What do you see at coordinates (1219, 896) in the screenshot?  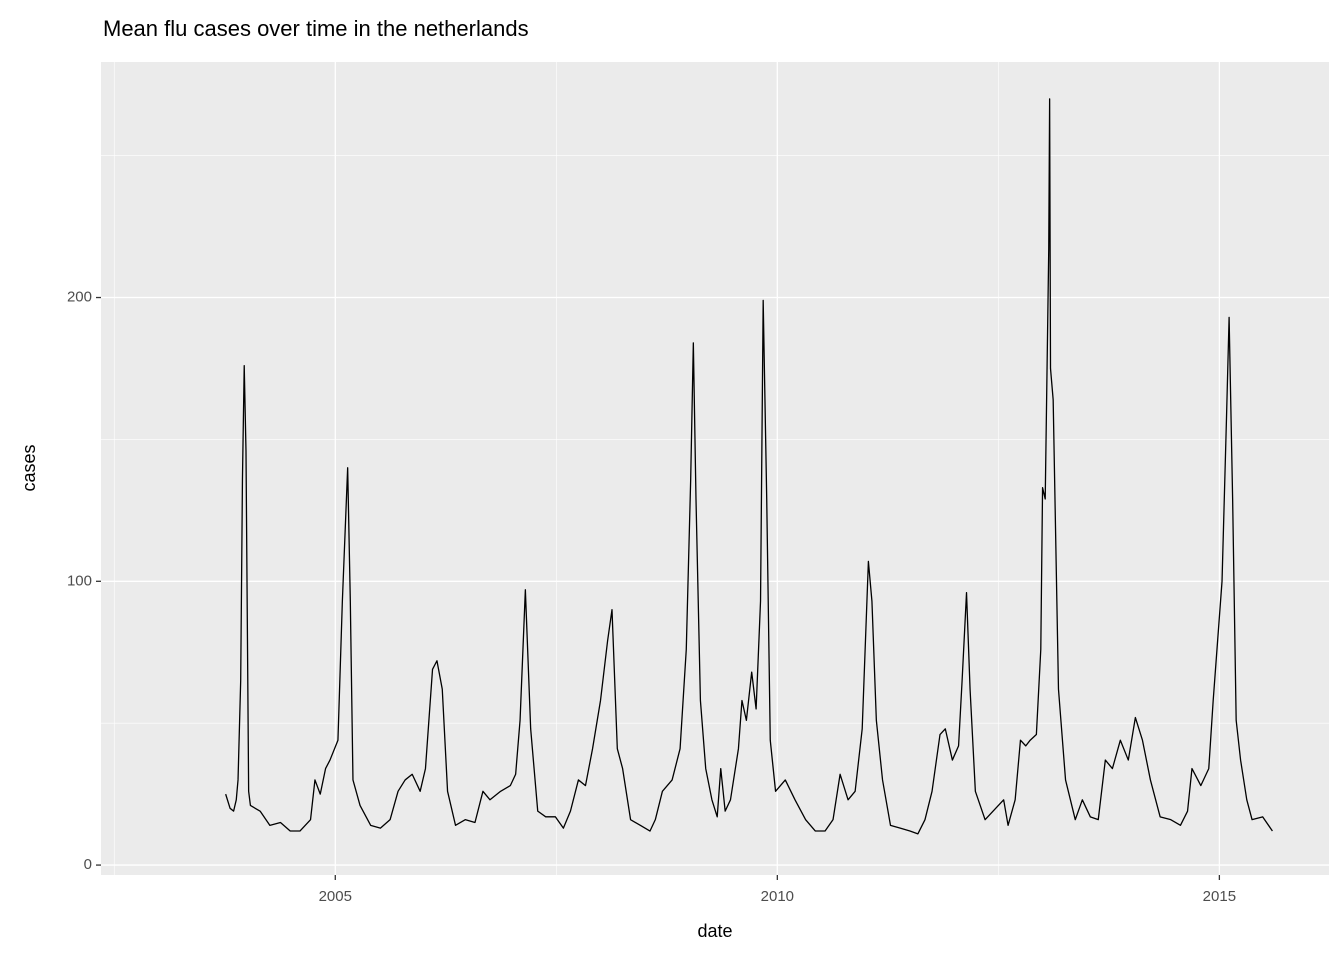 I see `x-tick-label: 2015` at bounding box center [1219, 896].